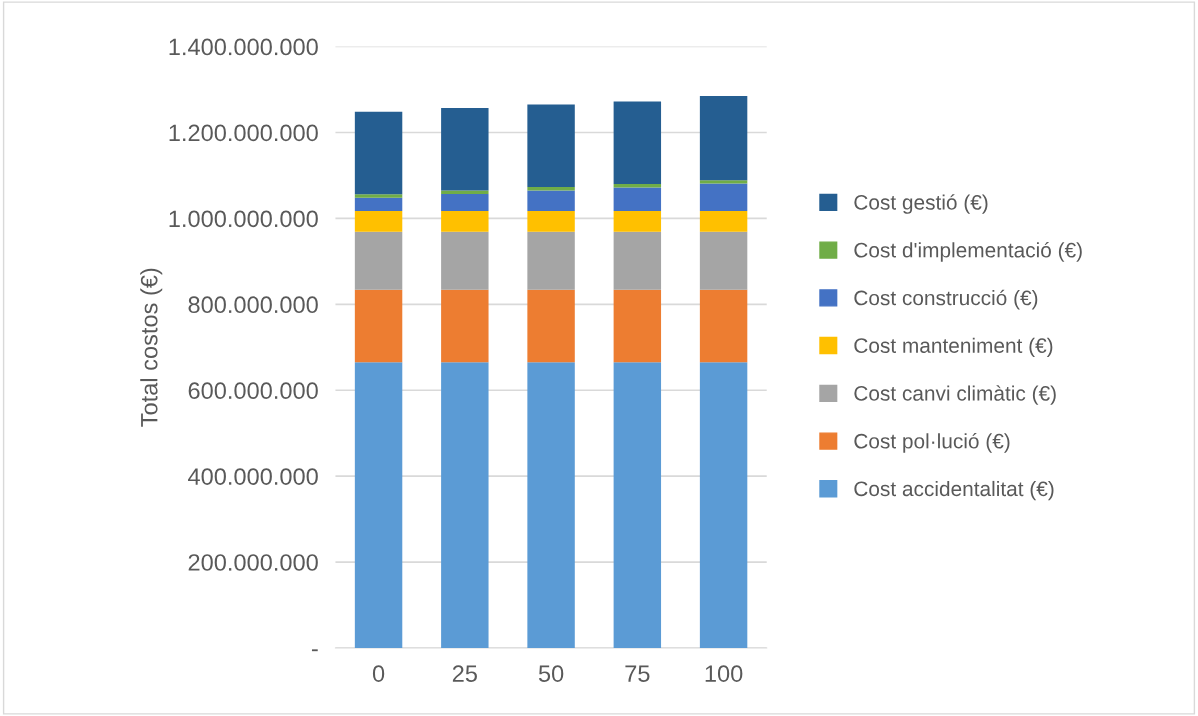 The height and width of the screenshot is (716, 1198). Describe the element at coordinates (253, 391) in the screenshot. I see `y-tick-label: 600.000.000` at that location.